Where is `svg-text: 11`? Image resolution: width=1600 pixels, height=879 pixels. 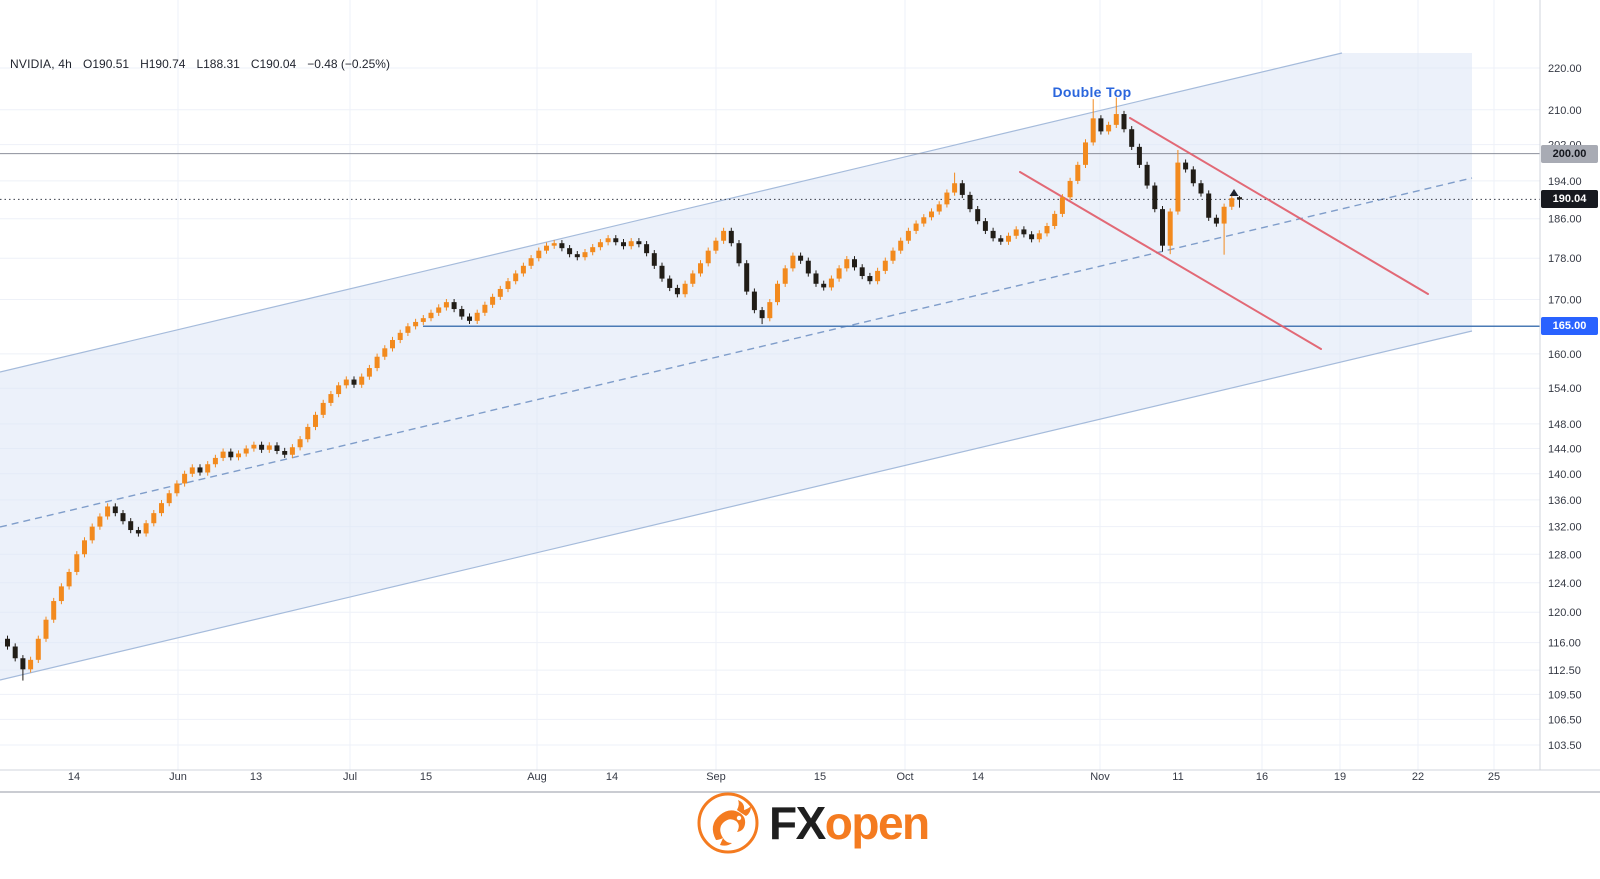
svg-text: 11 is located at coordinates (1177, 777).